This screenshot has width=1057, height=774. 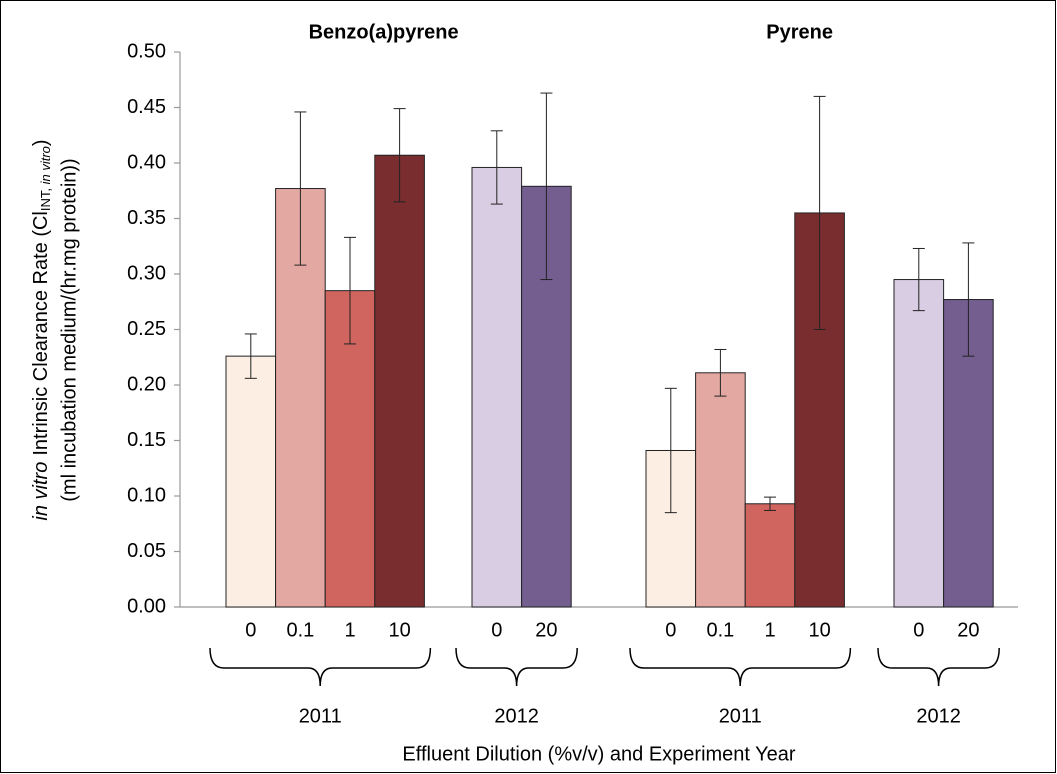 What do you see at coordinates (384, 32) in the screenshot?
I see `panel-title: Benzo(a)pyrene` at bounding box center [384, 32].